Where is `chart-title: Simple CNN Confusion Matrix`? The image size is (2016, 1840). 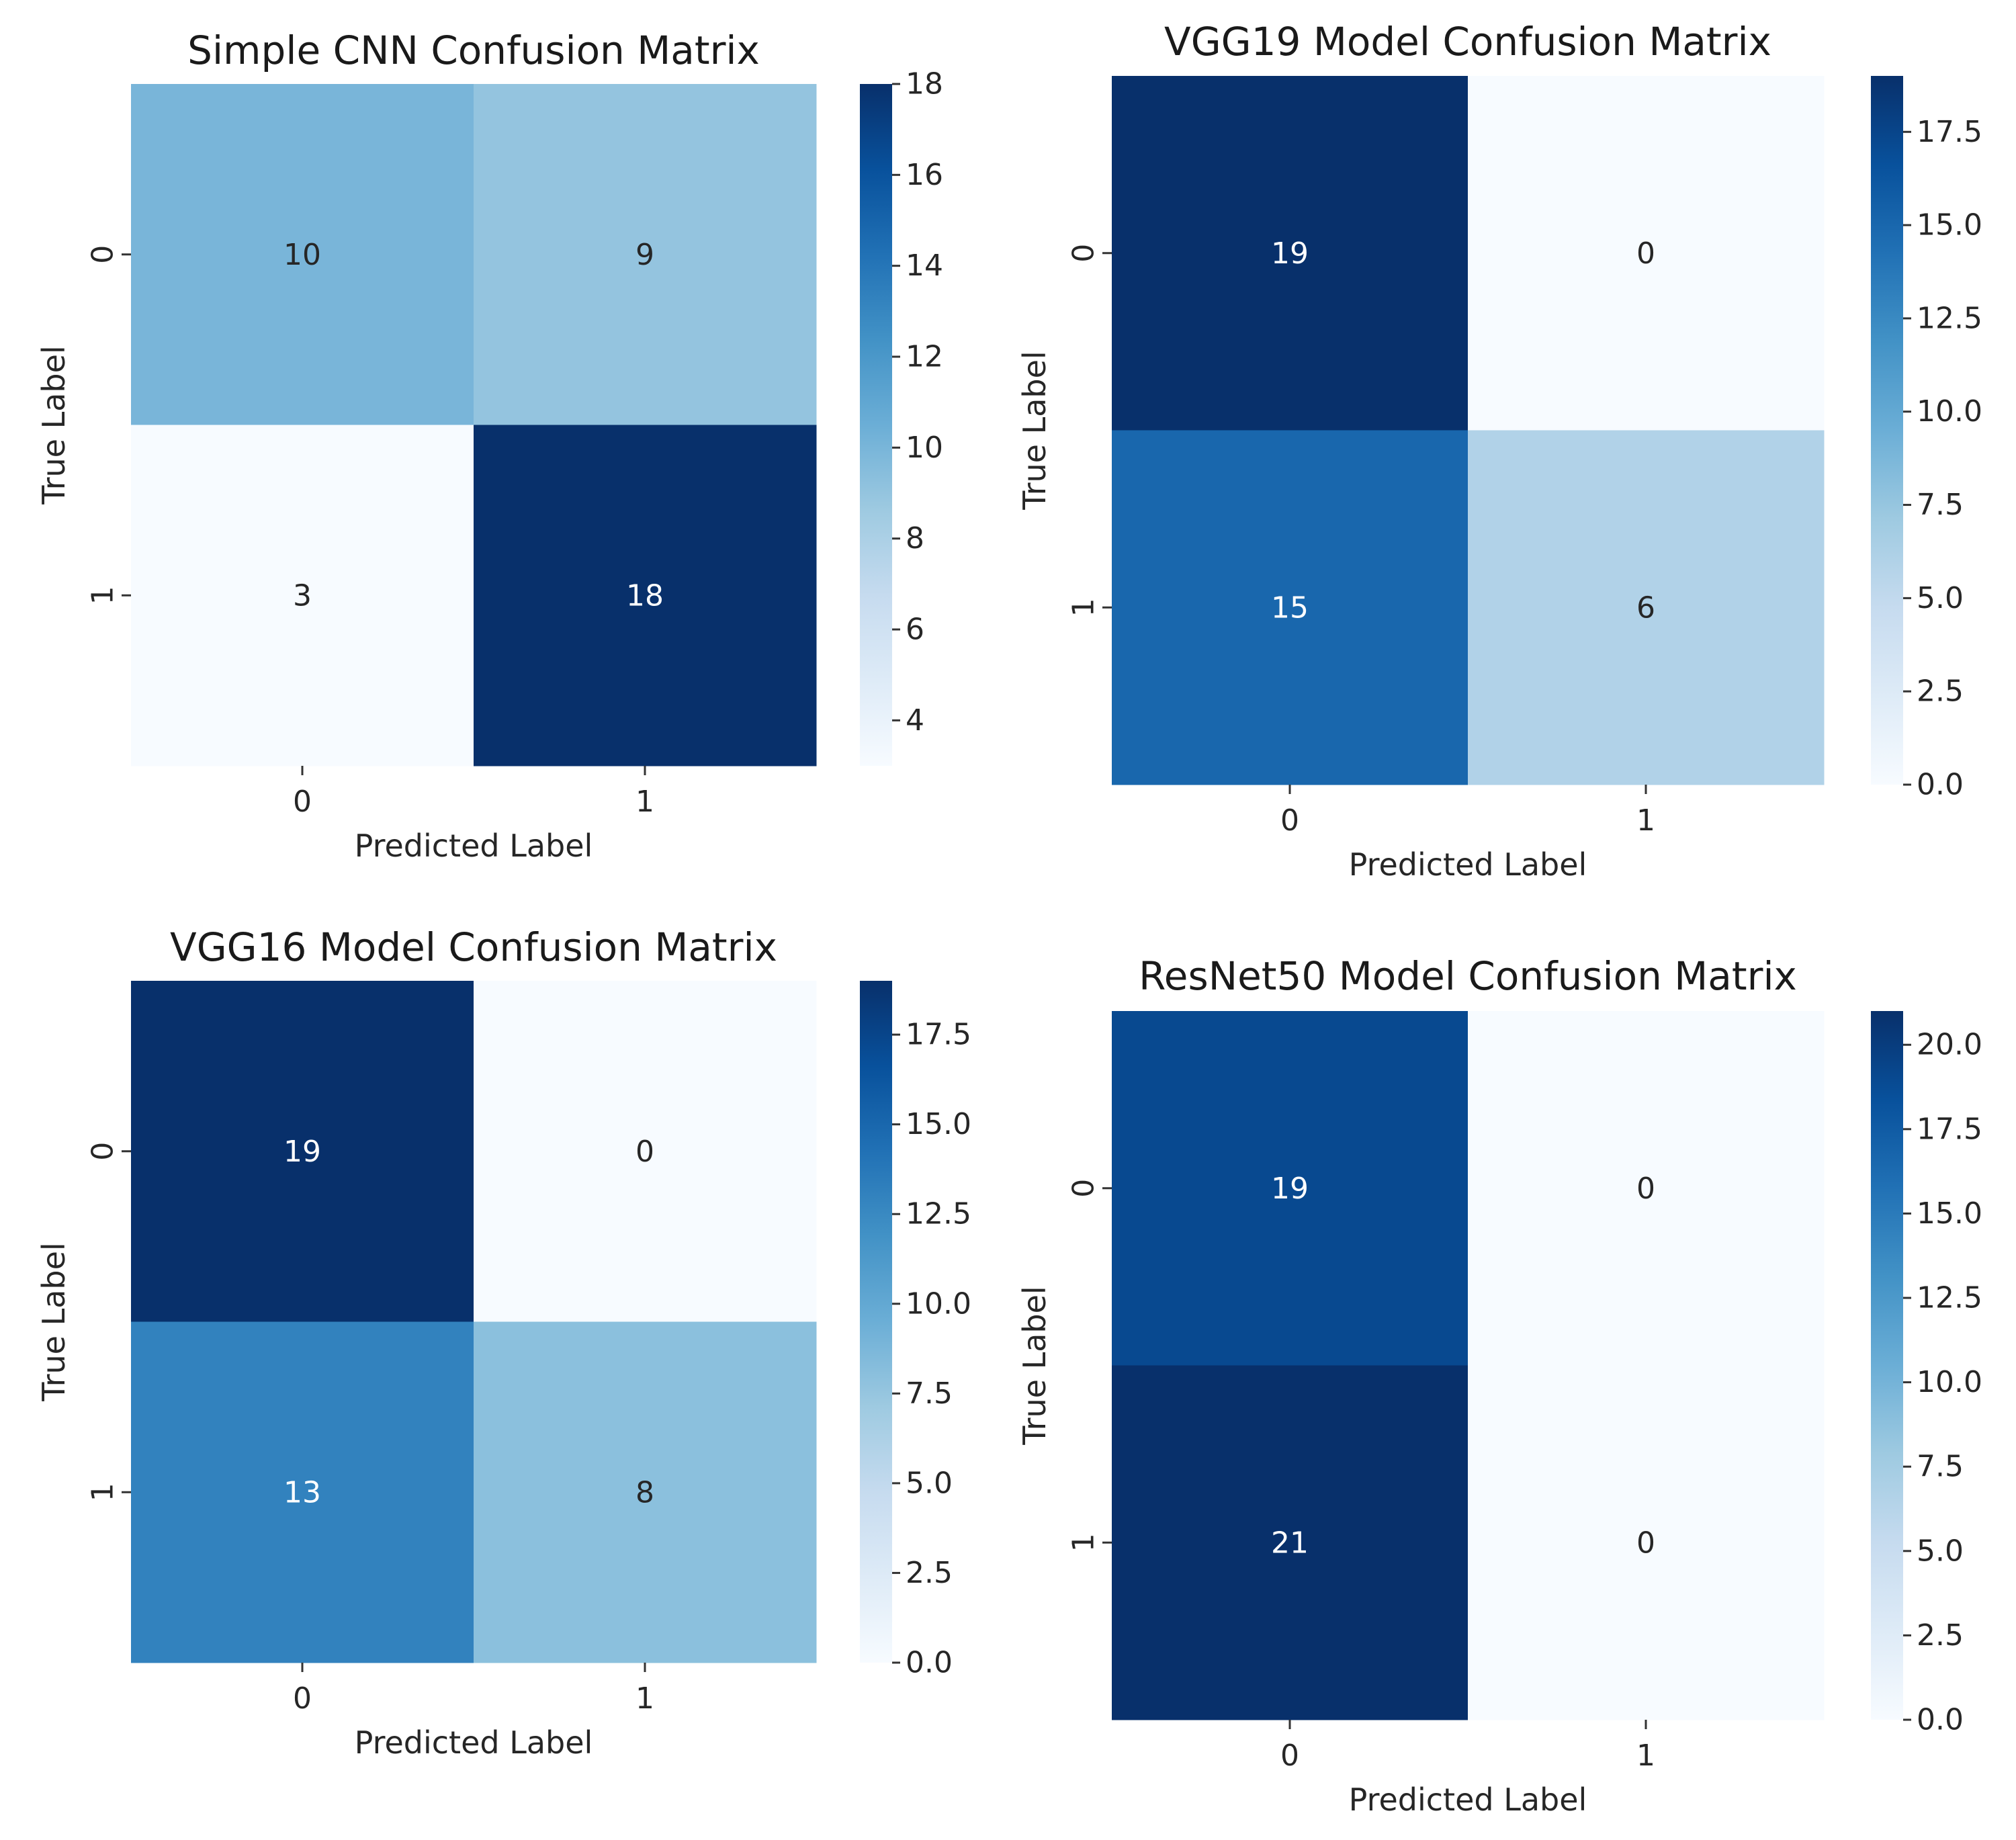
chart-title: Simple CNN Confusion Matrix is located at coordinates (473, 50).